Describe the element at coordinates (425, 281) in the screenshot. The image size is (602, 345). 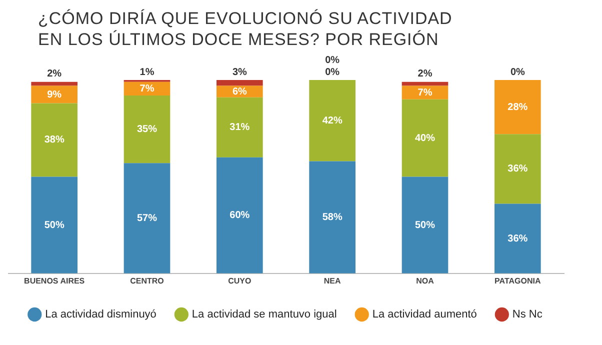
I see `x-tick-label: NOA` at that location.